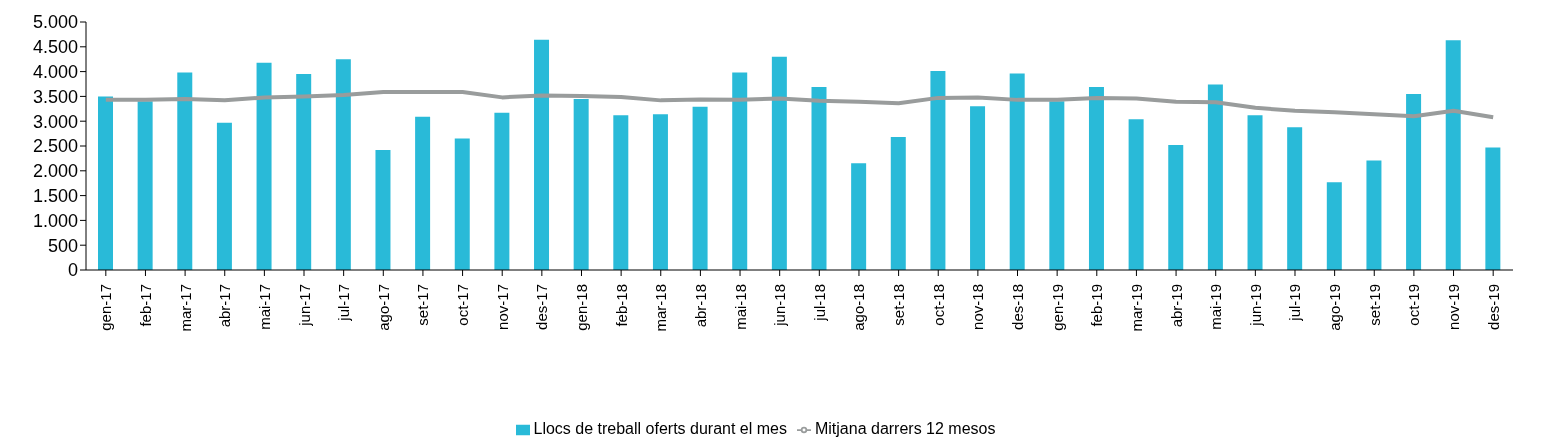 The width and height of the screenshot is (1541, 446). Describe the element at coordinates (55, 96) in the screenshot. I see `y-tick-label: 3.500` at that location.